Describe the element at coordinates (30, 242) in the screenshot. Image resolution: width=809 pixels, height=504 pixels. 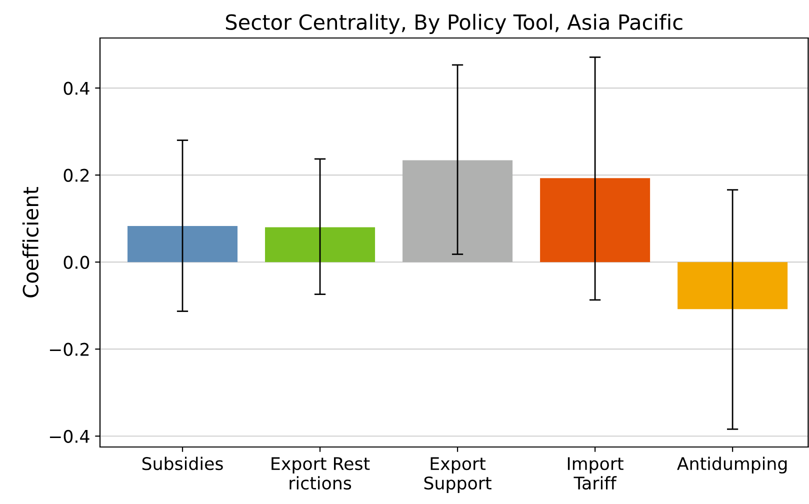
I see `y-axis-title: Coefficient` at that location.